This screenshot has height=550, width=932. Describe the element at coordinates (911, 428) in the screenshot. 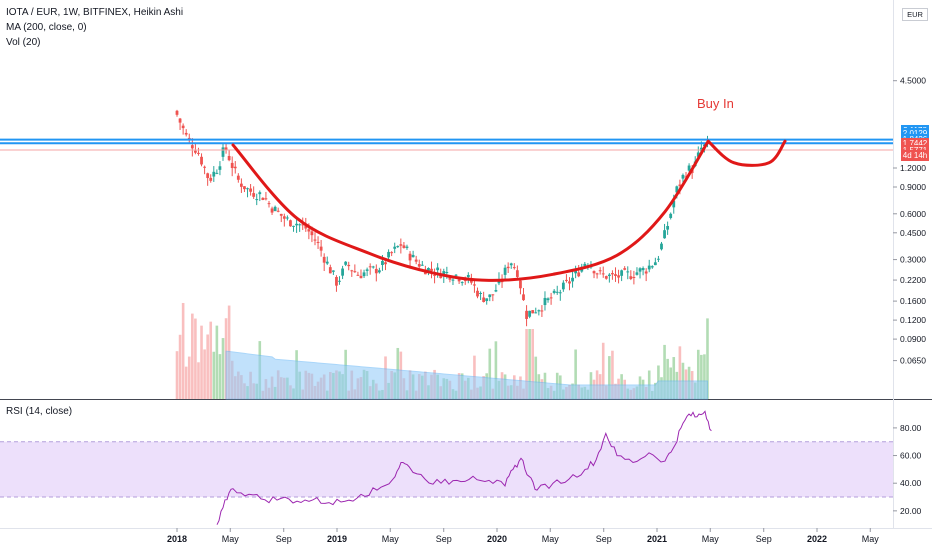

I see `rsi-tick-label: 80.00` at that location.